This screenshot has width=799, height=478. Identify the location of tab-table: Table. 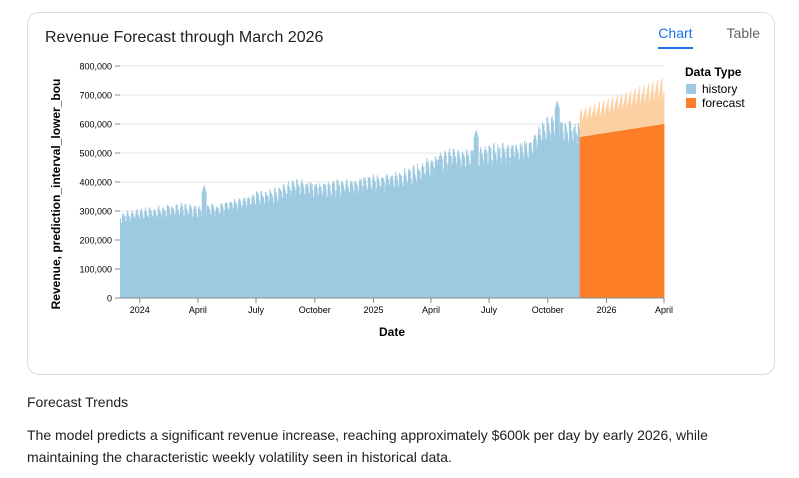
(743, 33).